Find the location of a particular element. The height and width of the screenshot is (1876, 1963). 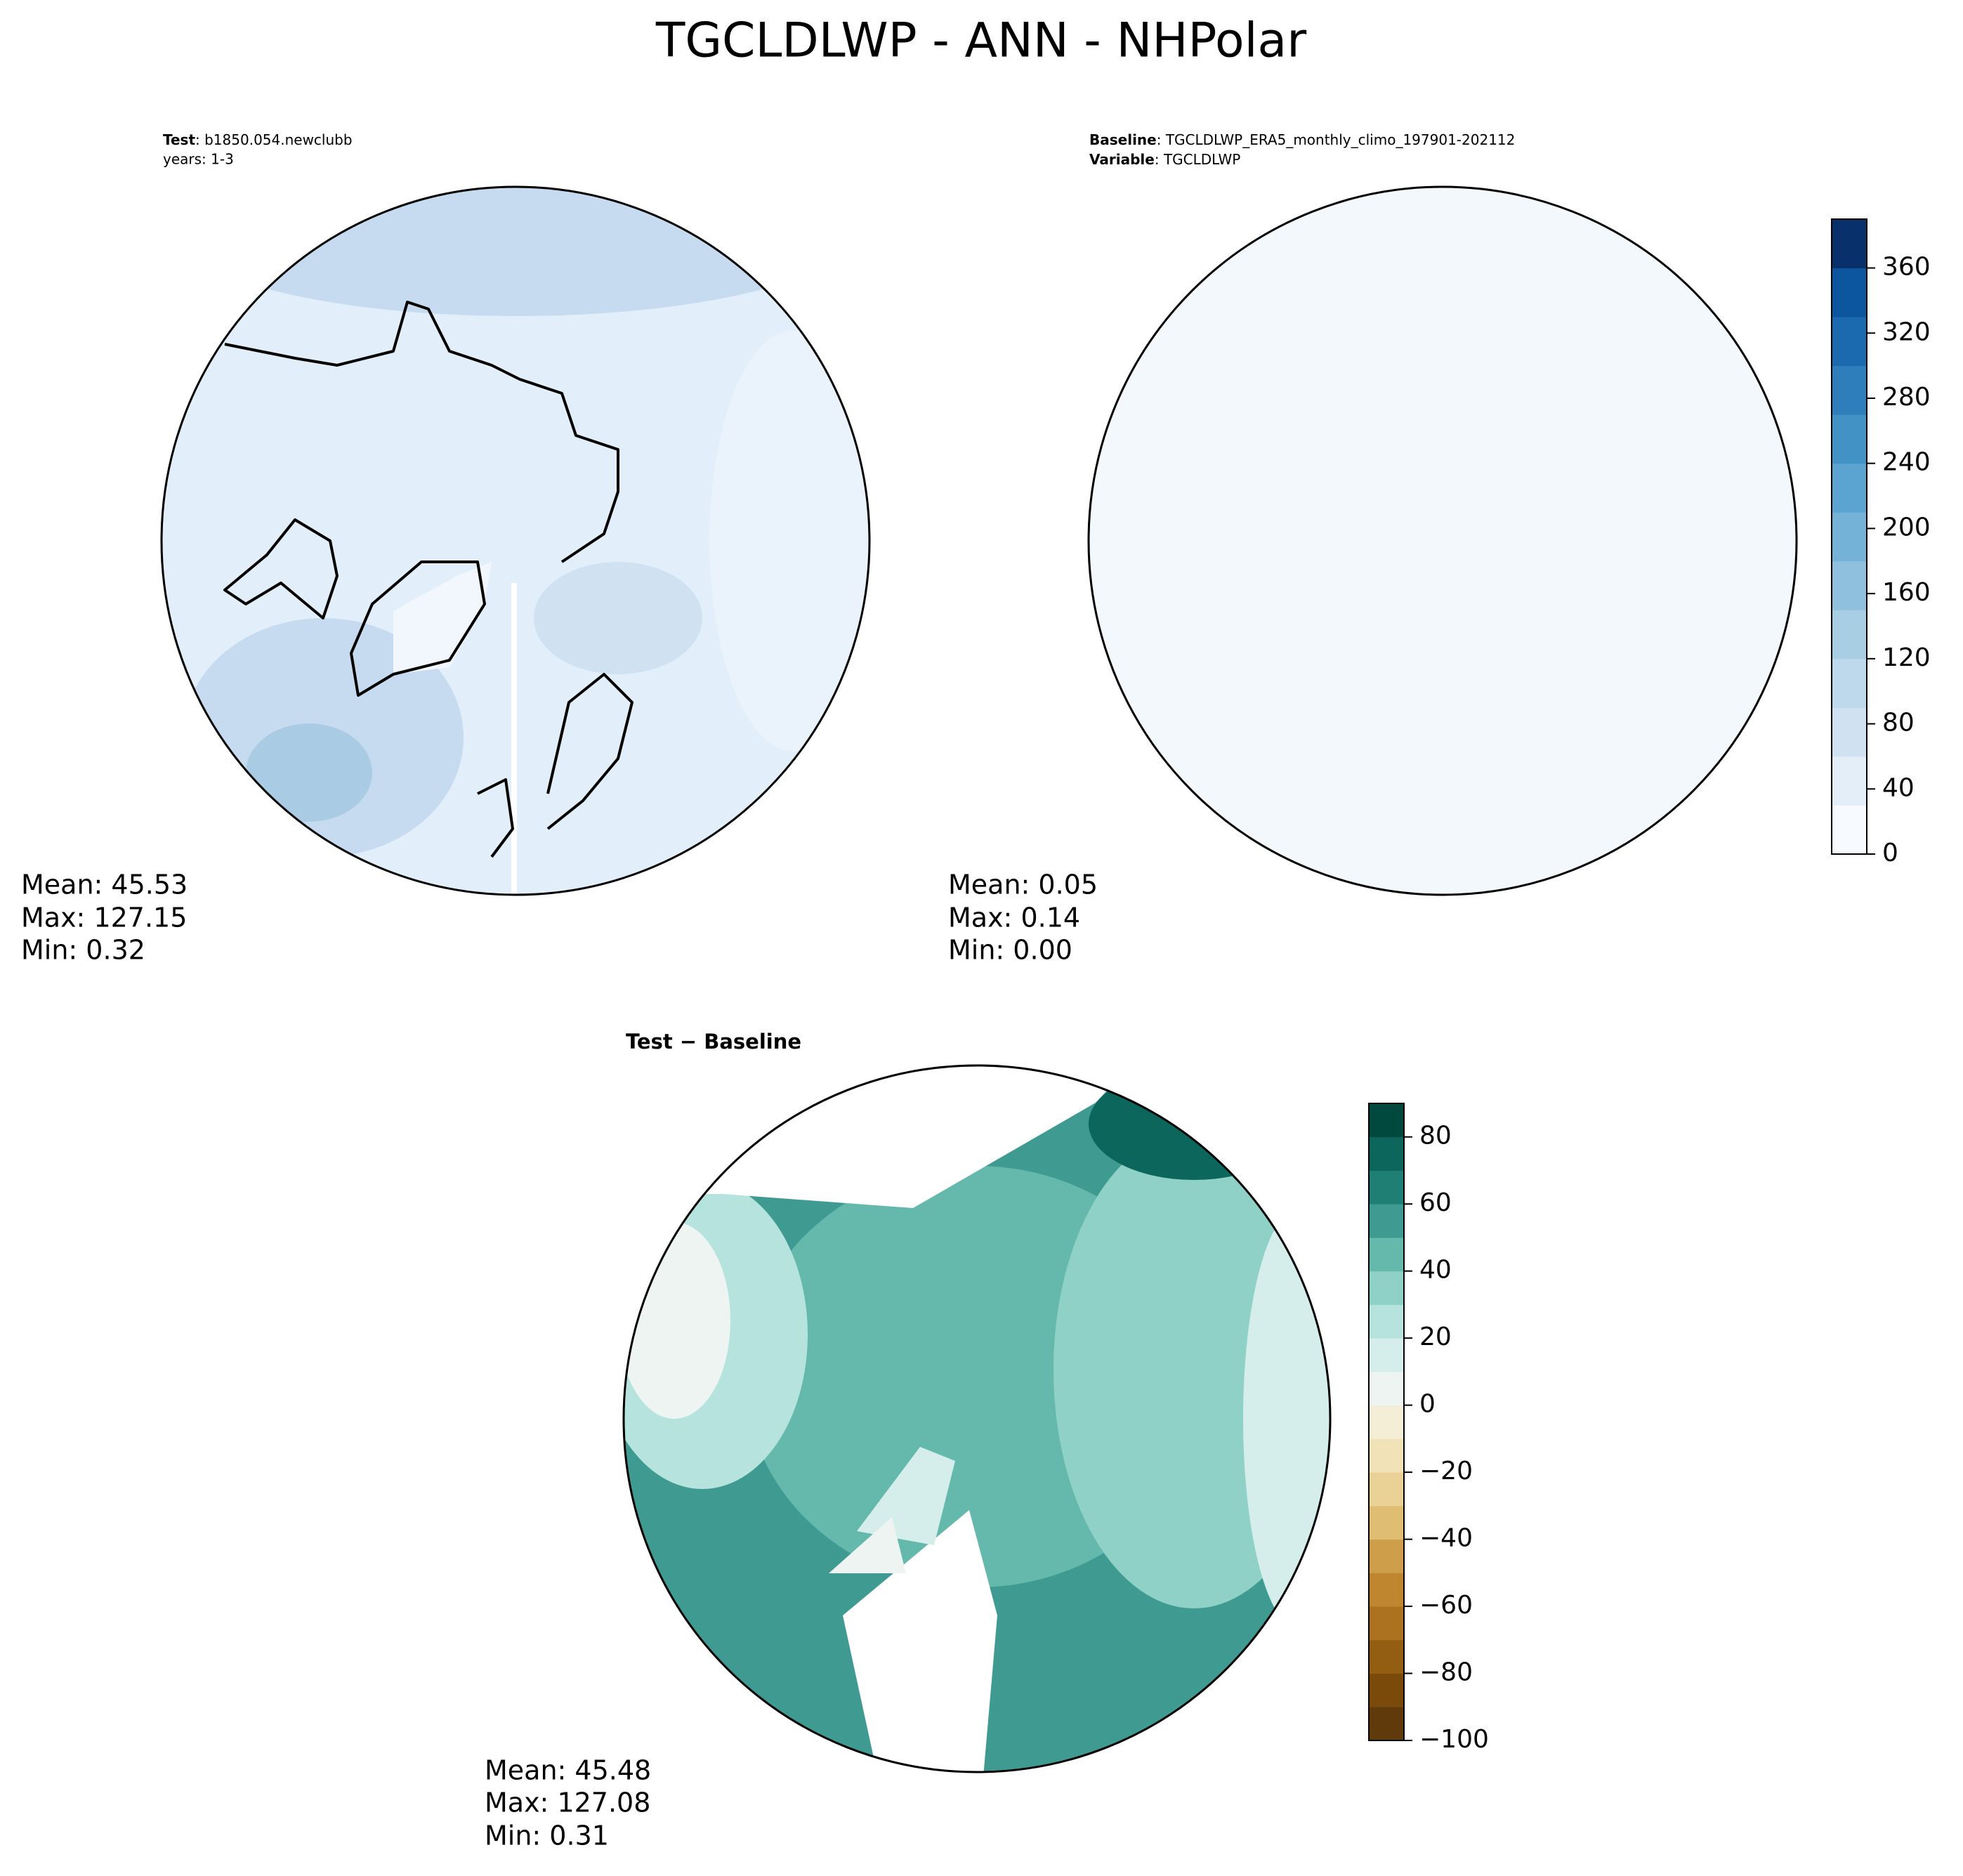

colorbar-tick-label: 280 is located at coordinates (1906, 398).